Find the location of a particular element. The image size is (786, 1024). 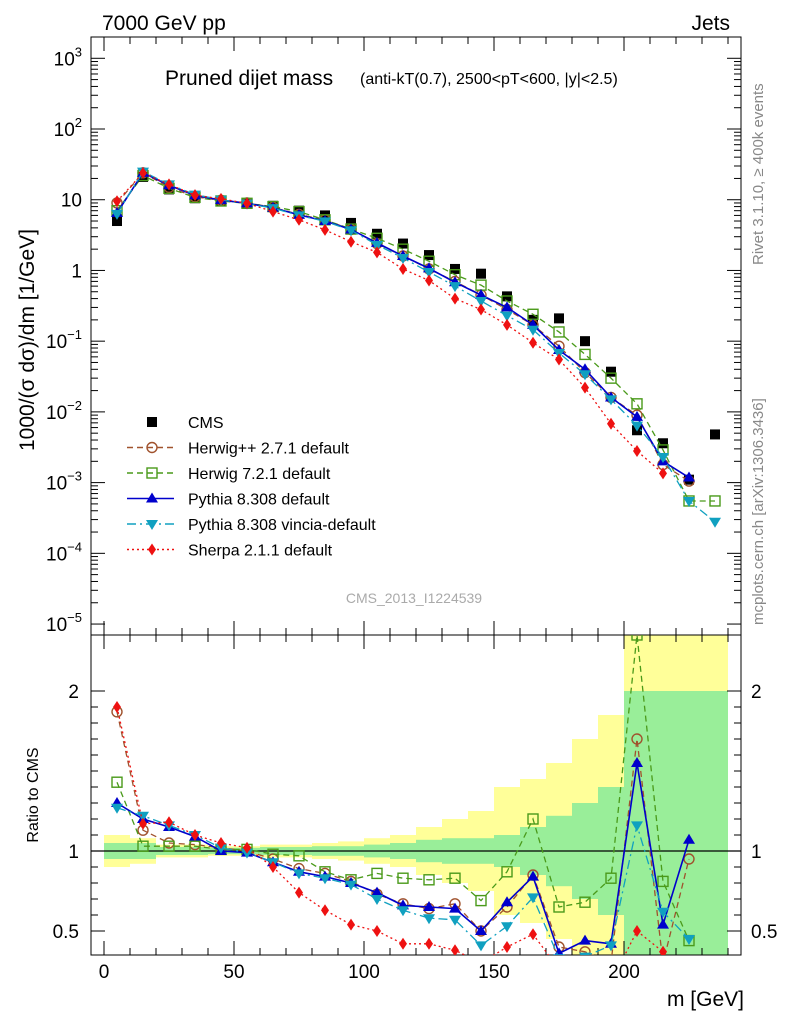

ratio-series-pythia-8-308-vincia-default is located at coordinates (403, 879).